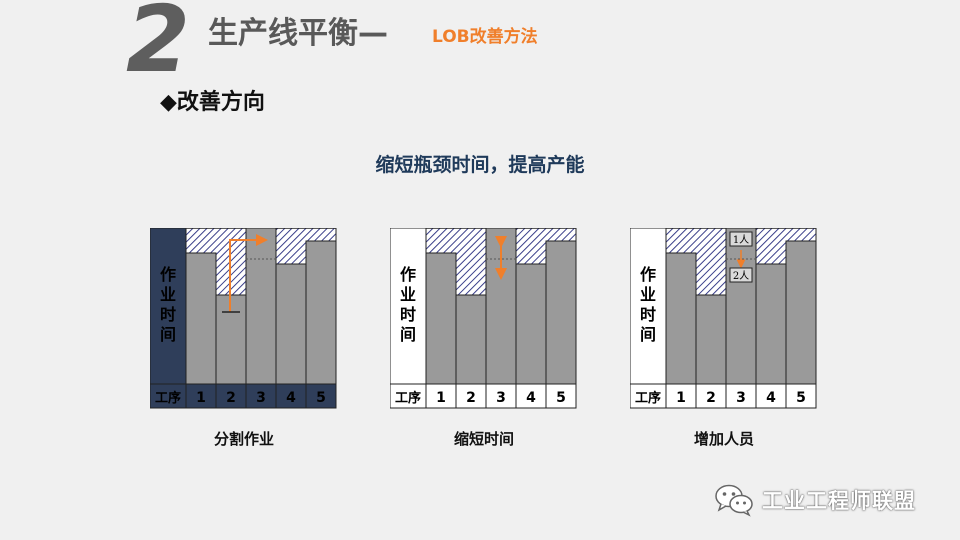  Describe the element at coordinates (485, 37) in the screenshot. I see `slide-subtitle: LOB改善方法` at that location.